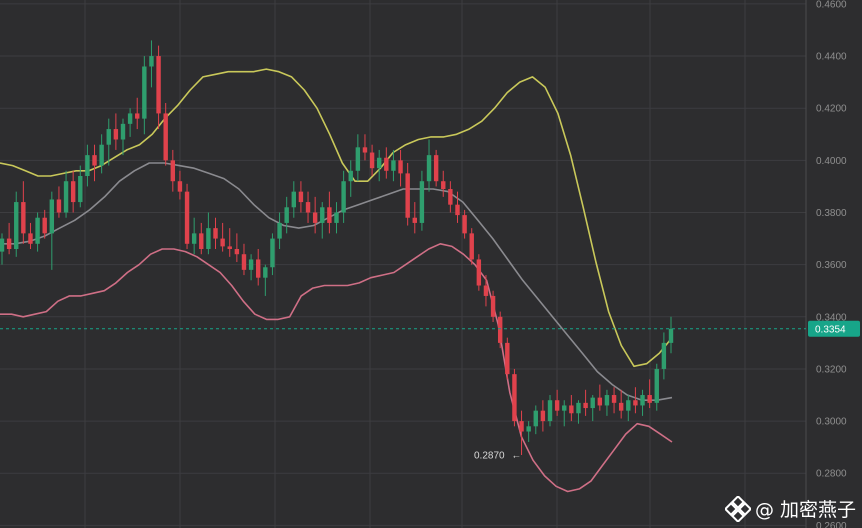 This screenshot has width=862, height=528. I want to click on watermark-text: @ 加密燕子, so click(805, 510).